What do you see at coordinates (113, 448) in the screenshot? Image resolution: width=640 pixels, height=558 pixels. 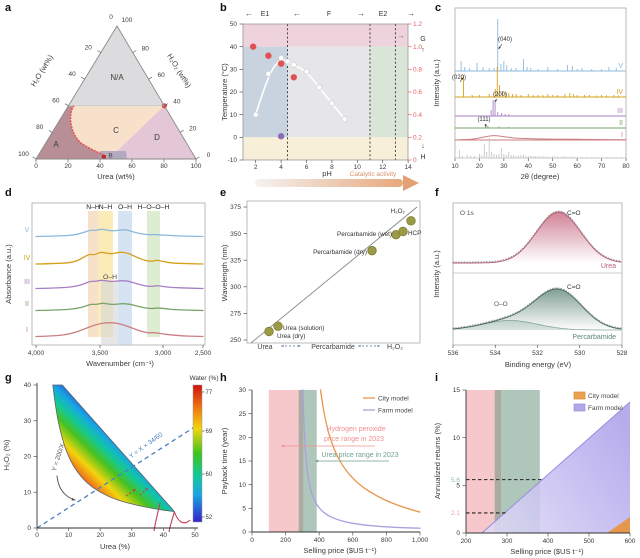 I see `heatmap-region` at bounding box center [113, 448].